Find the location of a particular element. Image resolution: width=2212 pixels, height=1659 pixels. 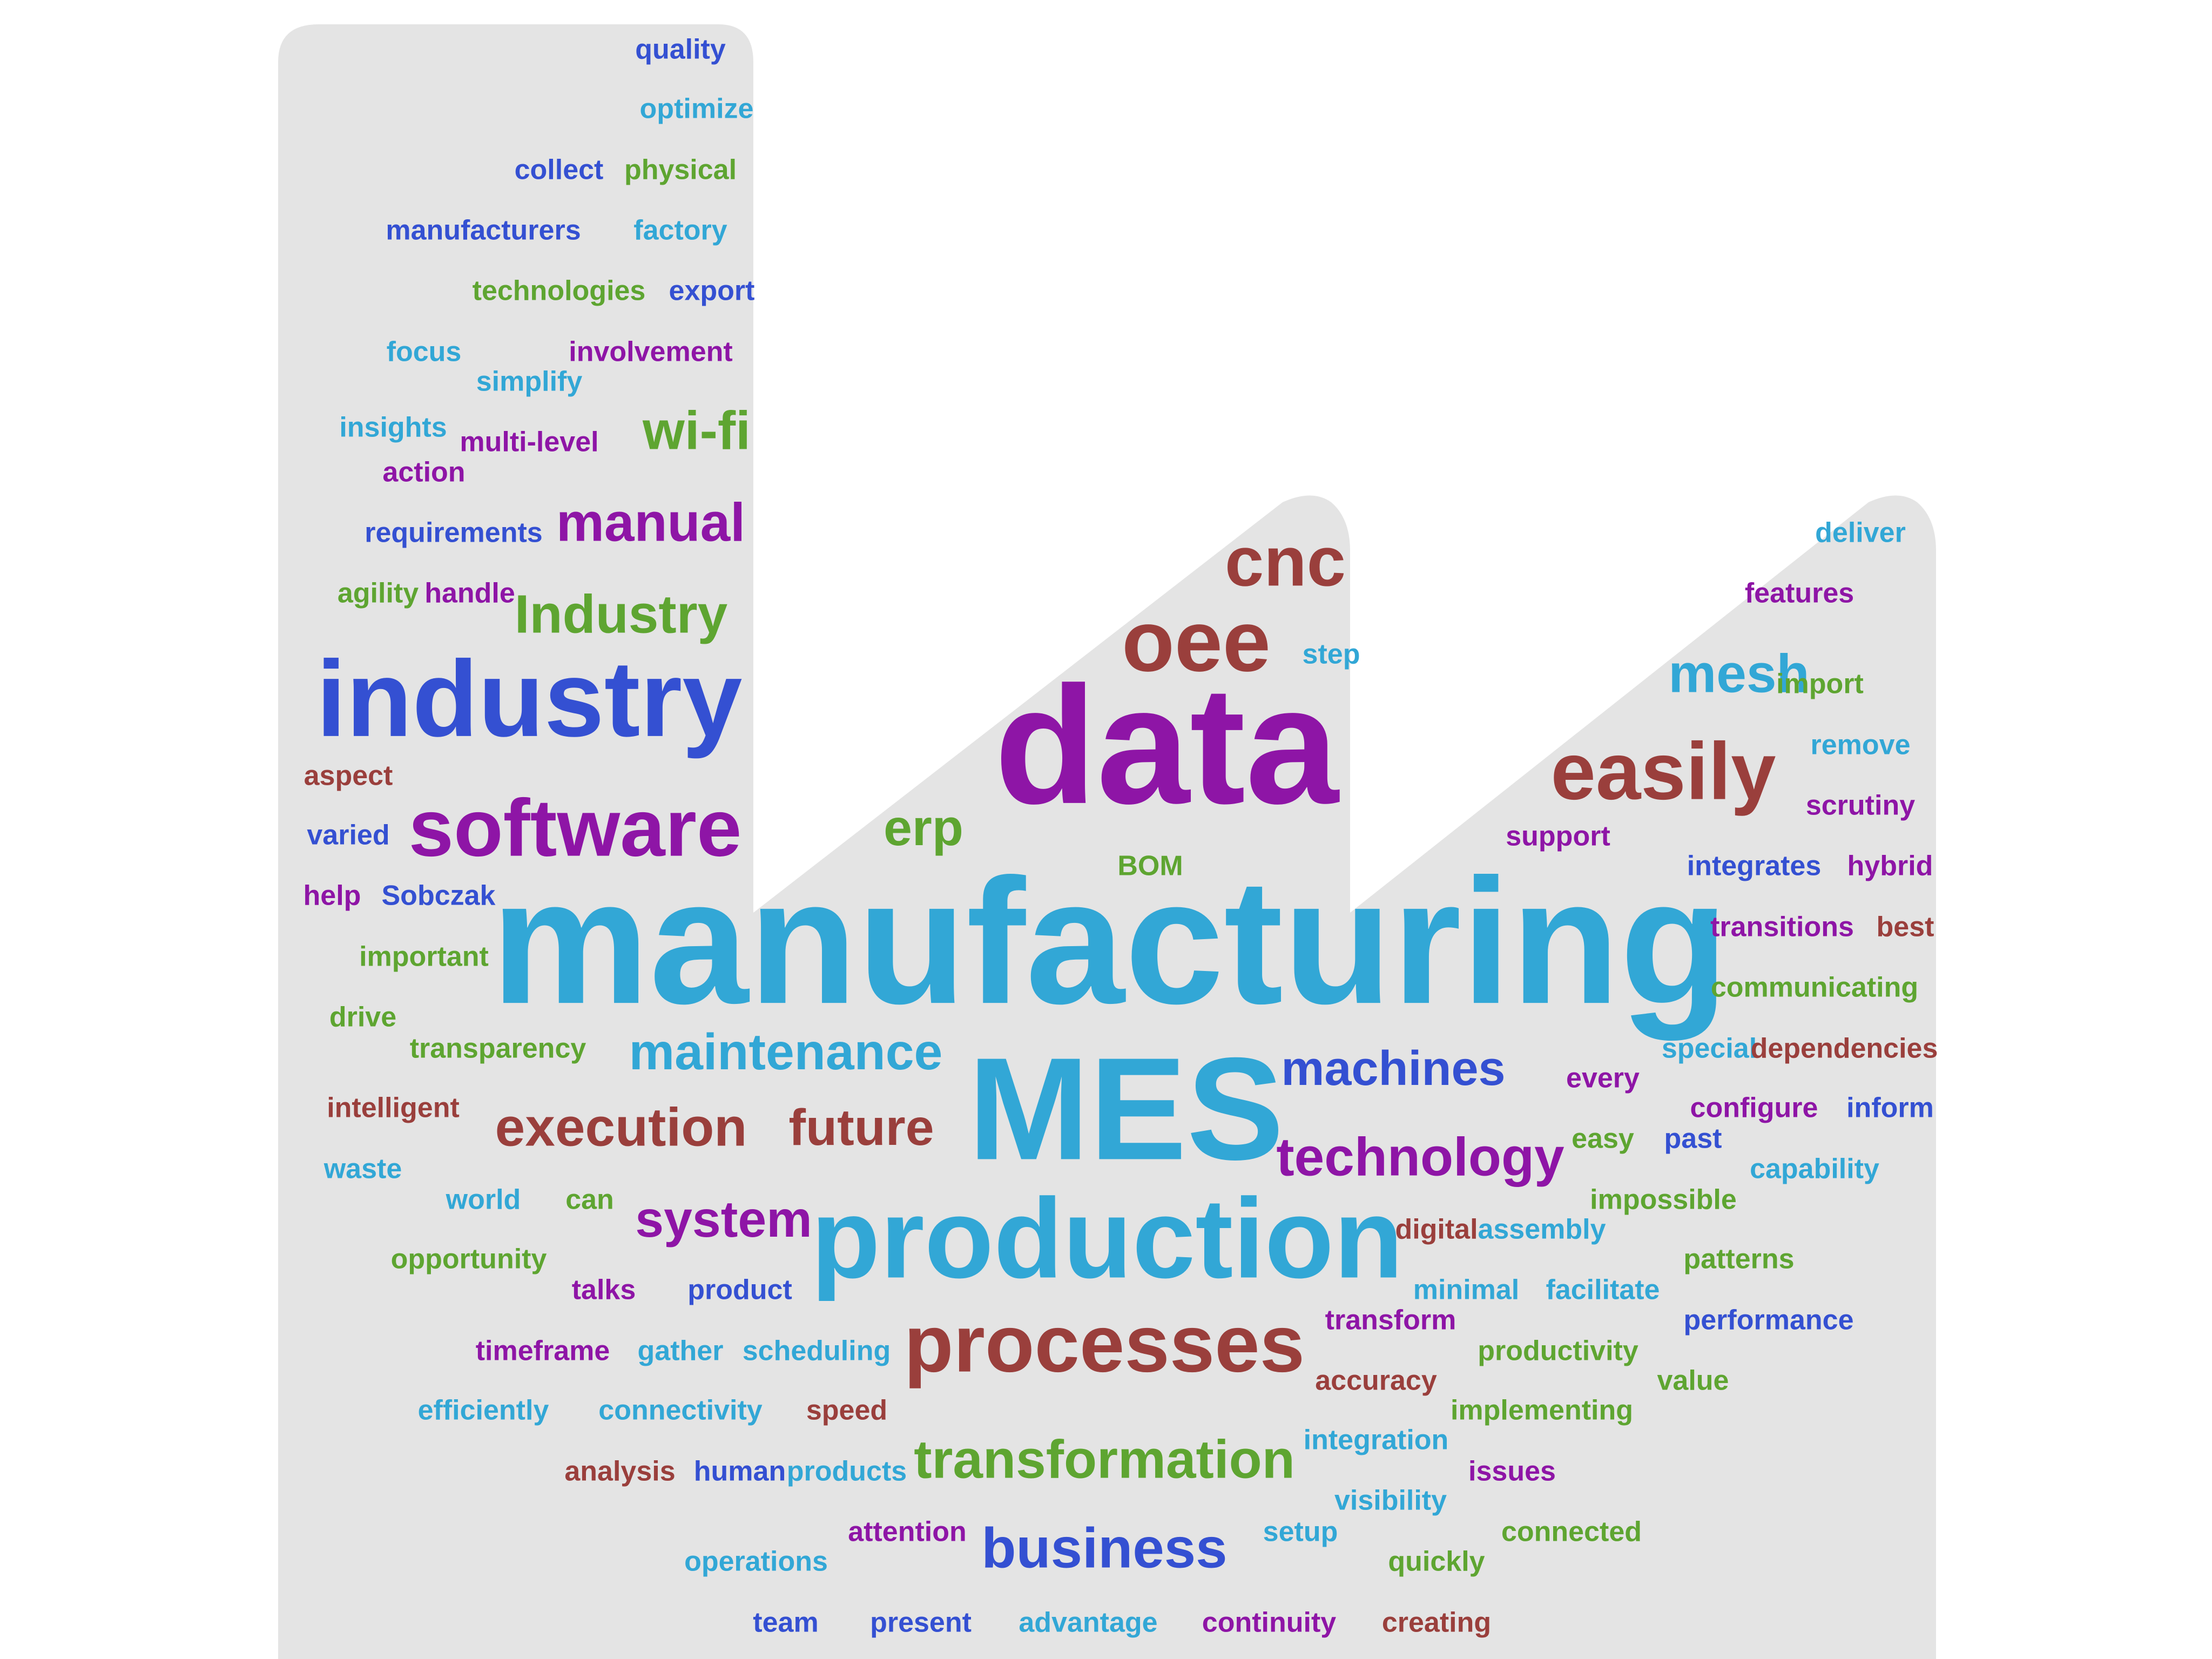

word-capability: capability is located at coordinates (1814, 1169).